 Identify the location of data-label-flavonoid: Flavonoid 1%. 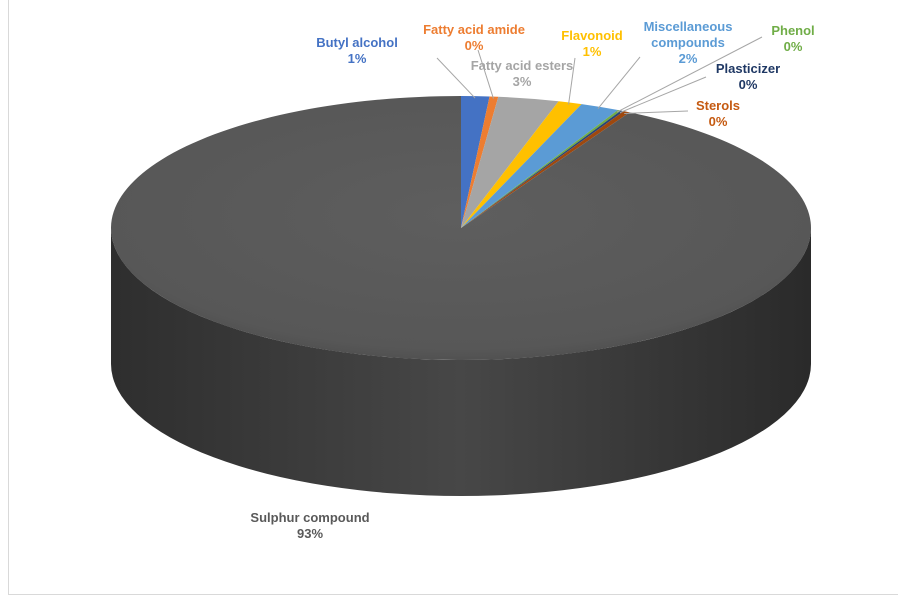
(591, 43).